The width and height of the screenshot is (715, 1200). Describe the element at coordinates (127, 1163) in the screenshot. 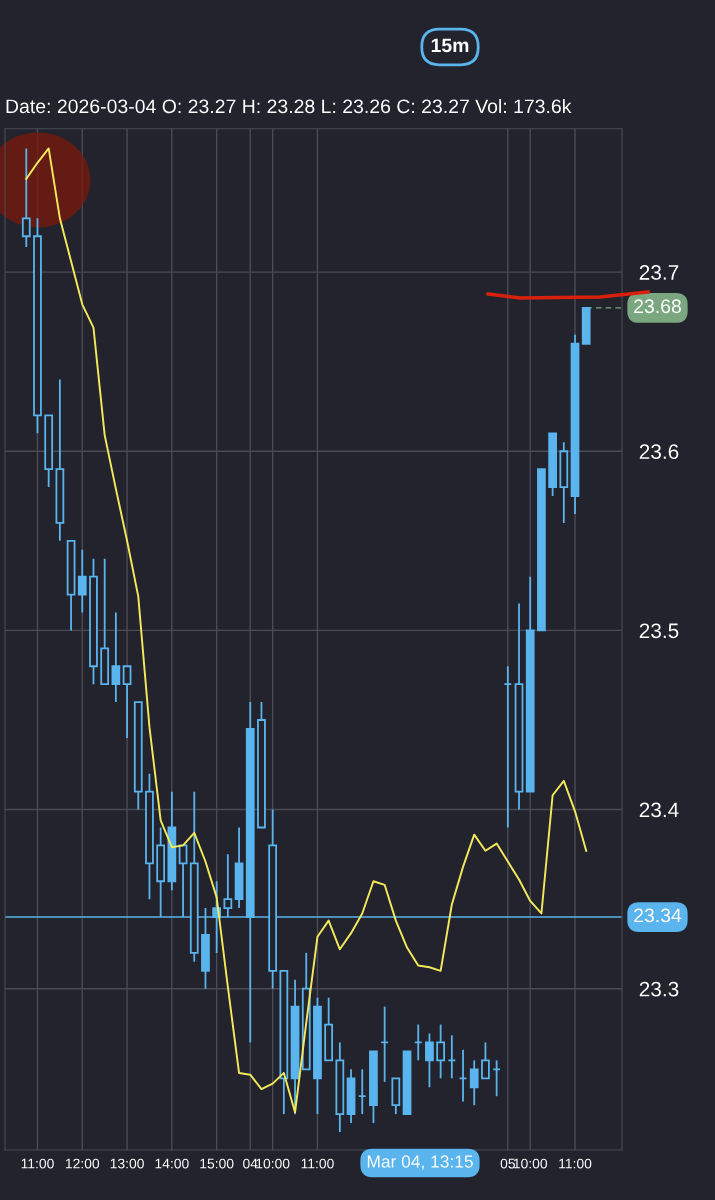

I see `x-tick-label: 13:00` at that location.